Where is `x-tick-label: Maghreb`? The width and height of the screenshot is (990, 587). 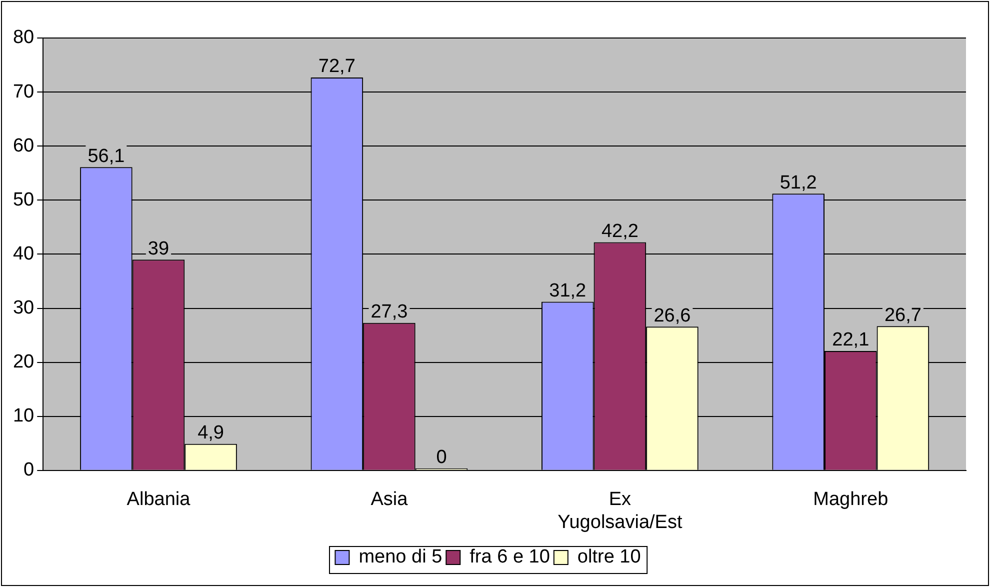 x-tick-label: Maghreb is located at coordinates (850, 499).